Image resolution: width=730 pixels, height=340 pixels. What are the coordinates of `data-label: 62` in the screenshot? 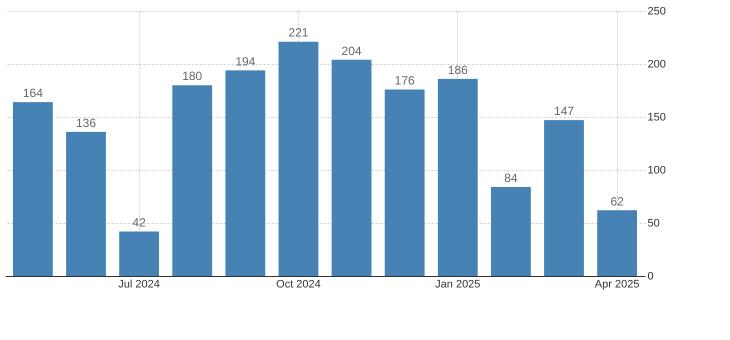 It's located at (617, 201).